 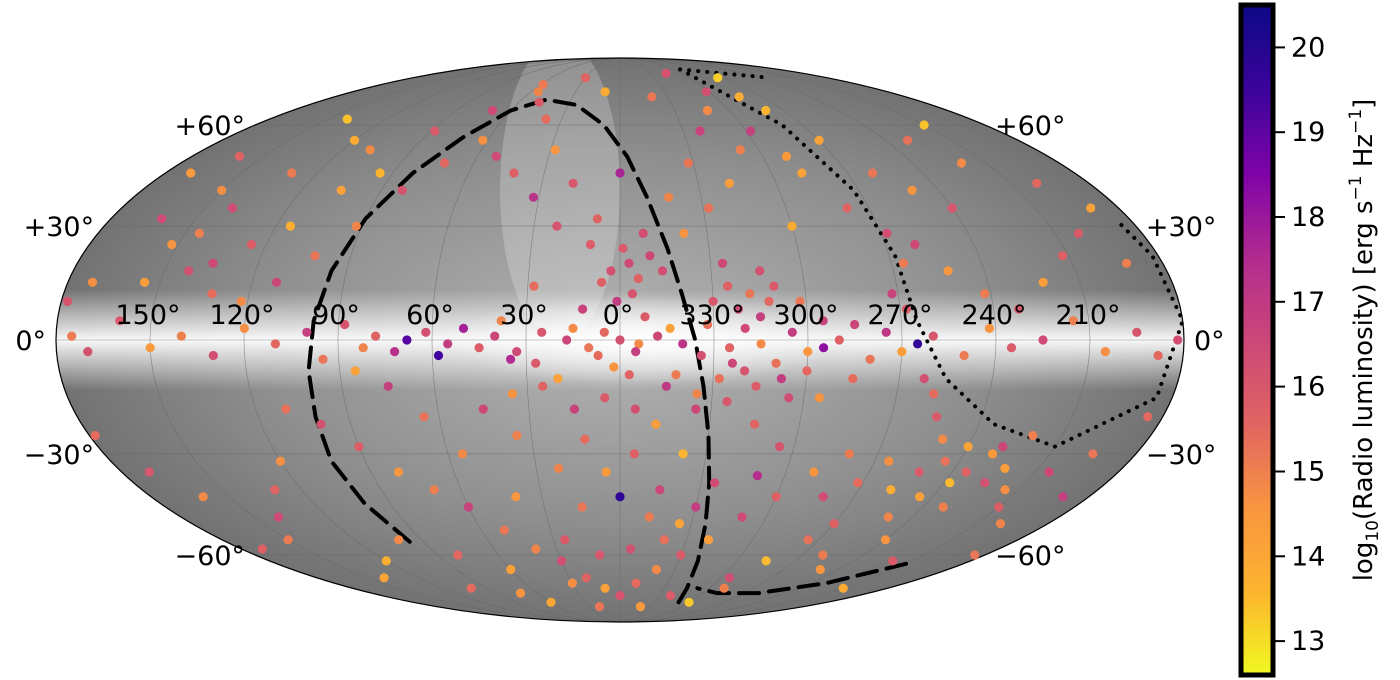 I want to click on lon-tick-label: 210°, so click(x=1087, y=315).